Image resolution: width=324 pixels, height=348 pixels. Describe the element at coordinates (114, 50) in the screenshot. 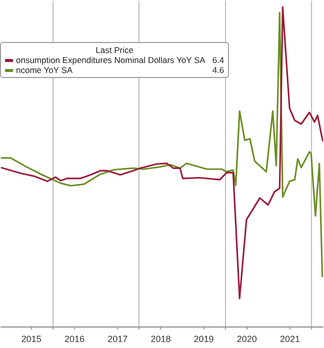

I see `legend-title: Last Price` at that location.